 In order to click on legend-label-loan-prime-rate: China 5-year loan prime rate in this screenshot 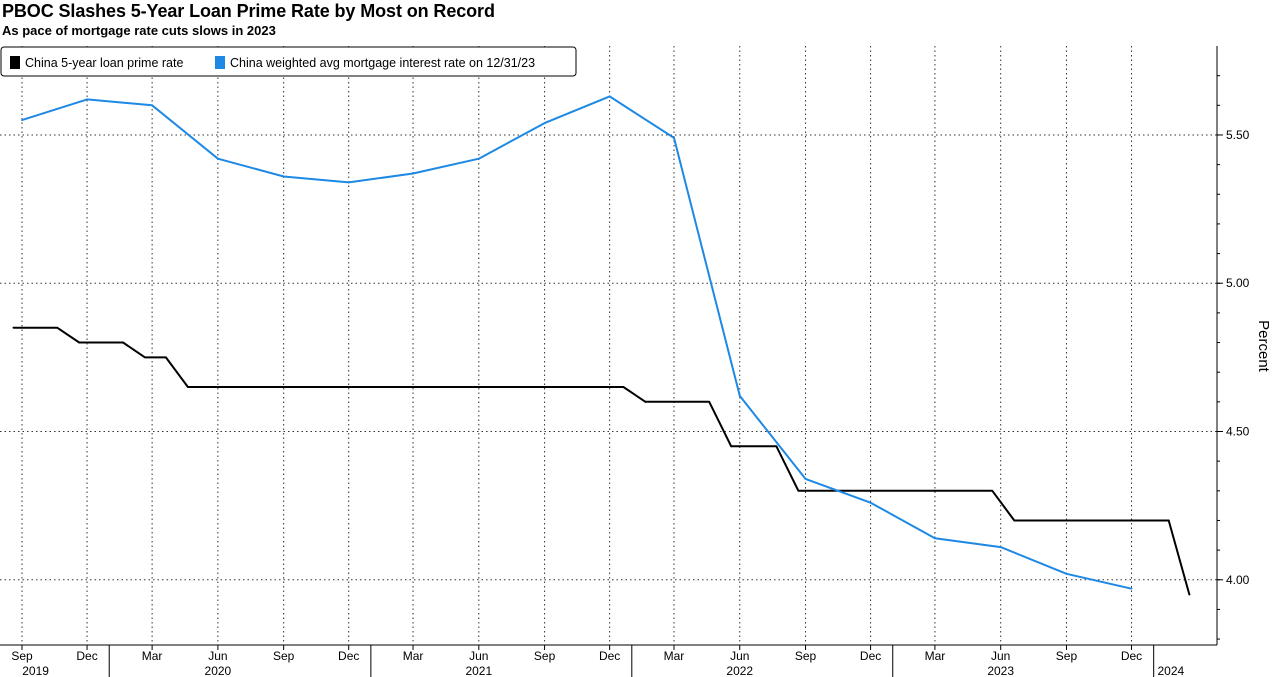, I will do `click(104, 63)`.